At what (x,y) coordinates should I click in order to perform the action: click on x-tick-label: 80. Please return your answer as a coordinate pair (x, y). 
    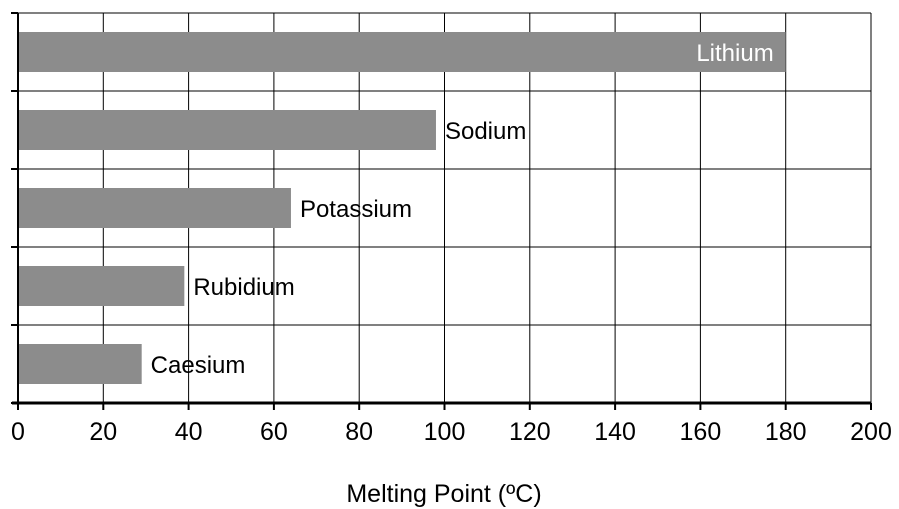
    Looking at the image, I should click on (359, 432).